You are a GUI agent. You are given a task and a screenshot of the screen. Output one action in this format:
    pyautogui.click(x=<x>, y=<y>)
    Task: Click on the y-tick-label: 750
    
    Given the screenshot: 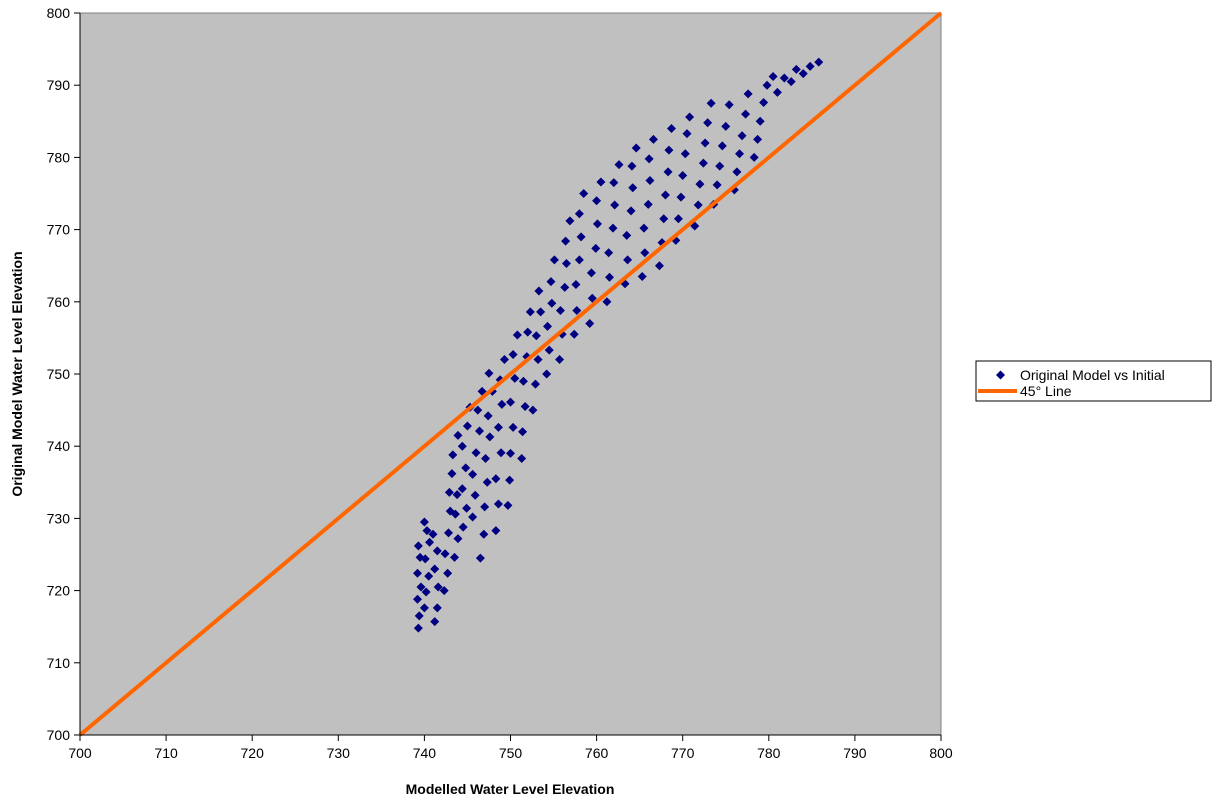 What is the action you would take?
    pyautogui.click(x=59, y=374)
    